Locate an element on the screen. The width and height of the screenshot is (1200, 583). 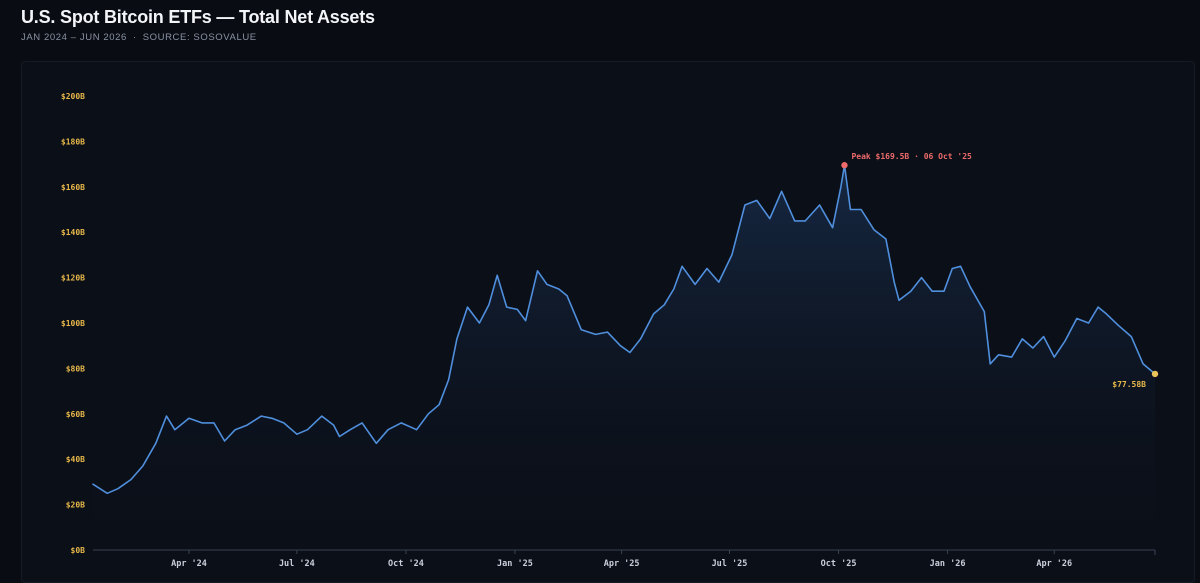
x-tick-label: Apr '26 is located at coordinates (1054, 564).